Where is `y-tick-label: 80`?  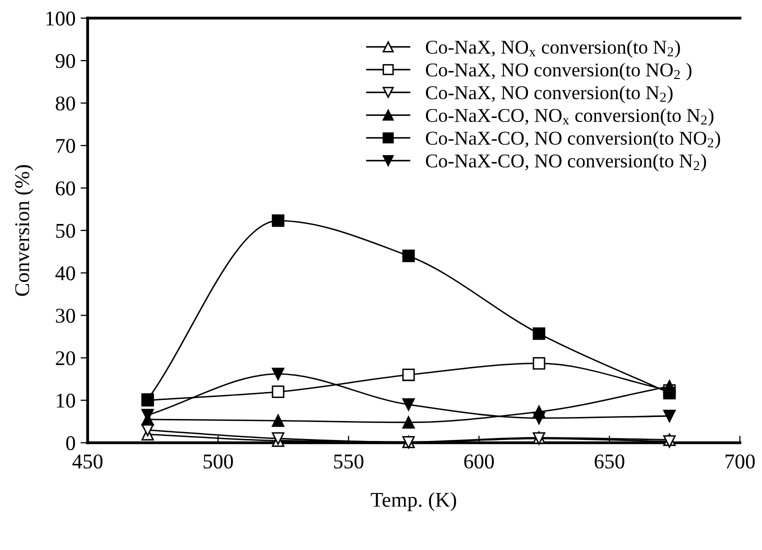
y-tick-label: 80 is located at coordinates (66, 103).